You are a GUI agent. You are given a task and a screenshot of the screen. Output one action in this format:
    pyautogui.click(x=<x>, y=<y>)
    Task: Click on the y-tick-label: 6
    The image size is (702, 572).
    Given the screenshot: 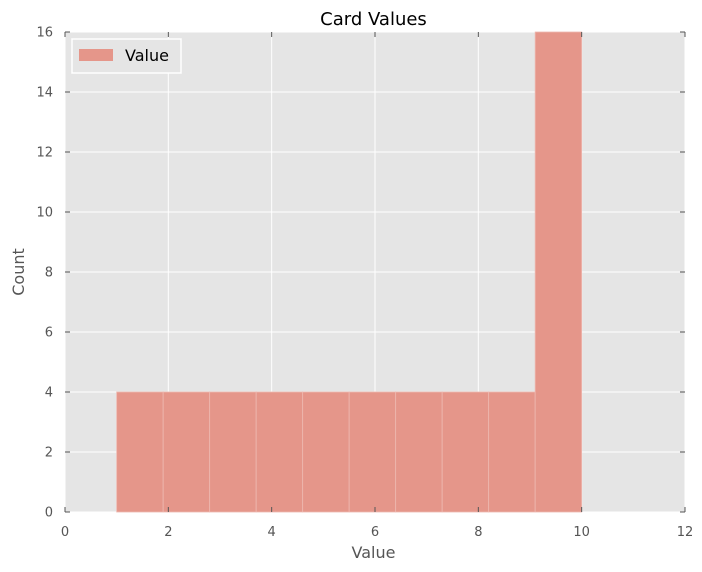 What is the action you would take?
    pyautogui.click(x=49, y=333)
    